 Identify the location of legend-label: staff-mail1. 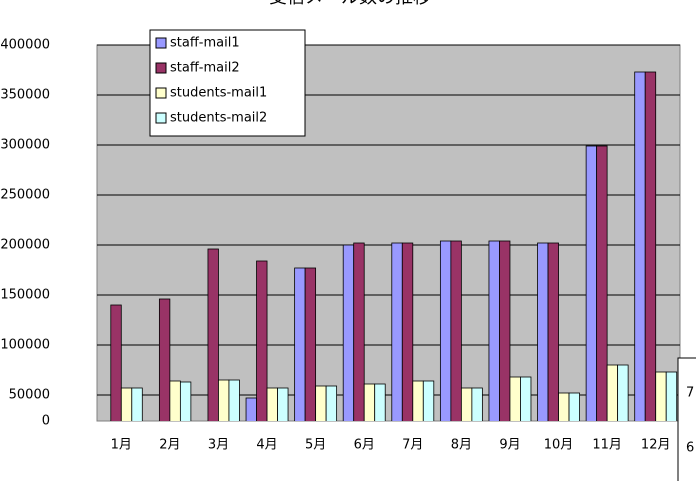
(205, 43).